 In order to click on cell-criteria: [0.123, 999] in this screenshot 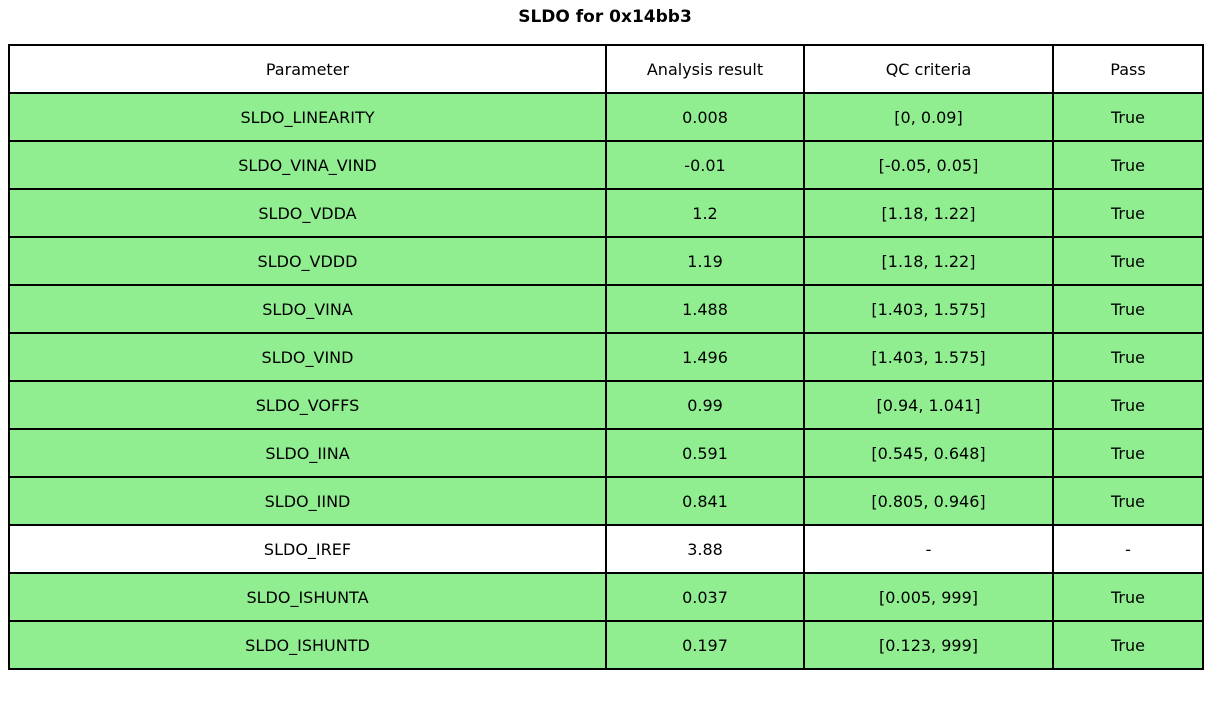, I will do `click(928, 645)`.